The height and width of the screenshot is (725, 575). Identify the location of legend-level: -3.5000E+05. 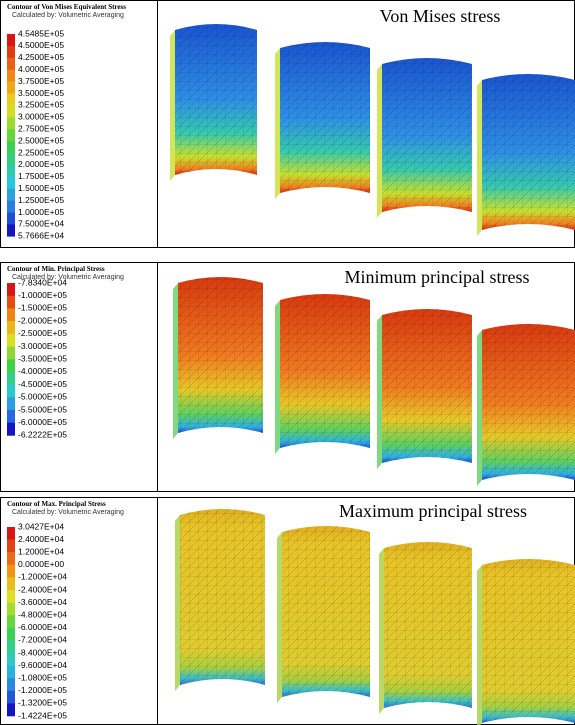
(42, 358).